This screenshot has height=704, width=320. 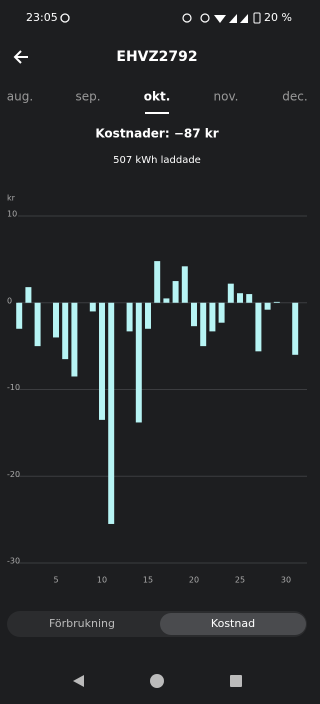 What do you see at coordinates (226, 97) in the screenshot?
I see `month-tab: nov.` at bounding box center [226, 97].